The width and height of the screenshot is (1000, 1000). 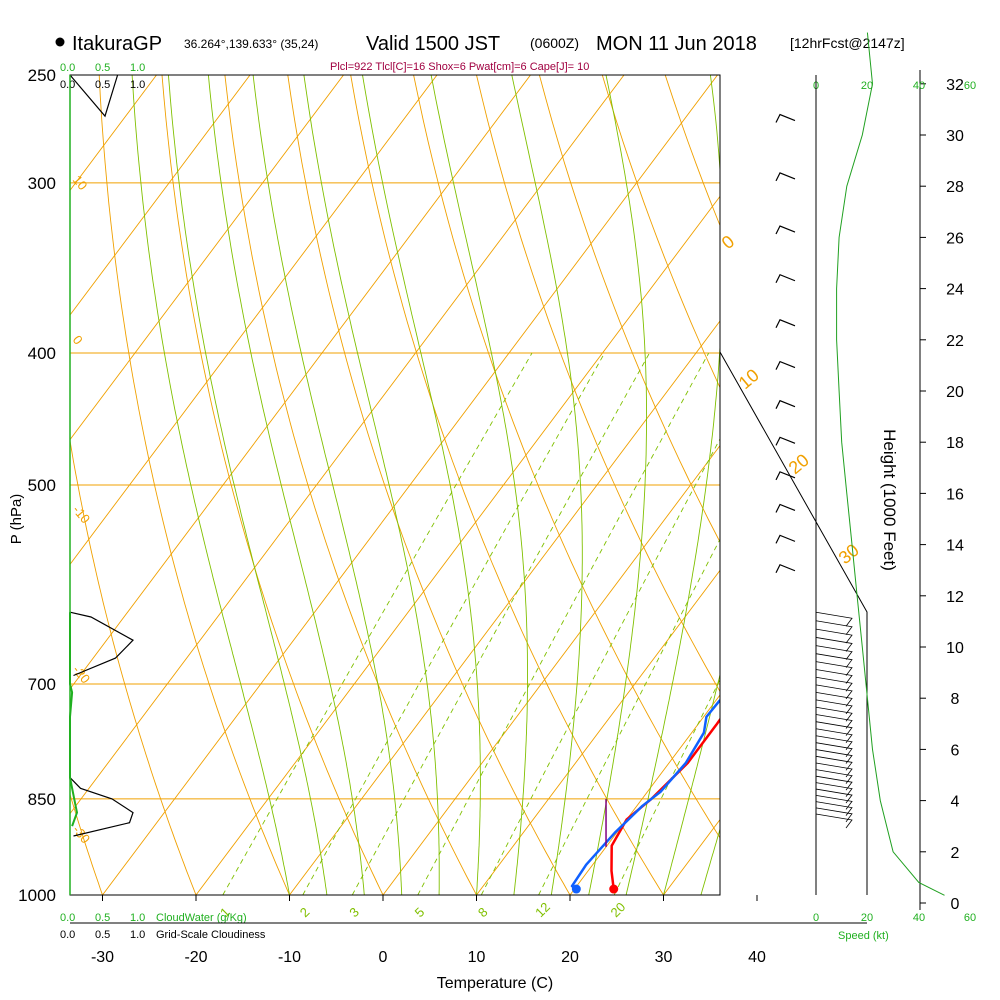 What do you see at coordinates (102, 935) in the screenshot?
I see `cl-scale-b1: 0.5` at bounding box center [102, 935].